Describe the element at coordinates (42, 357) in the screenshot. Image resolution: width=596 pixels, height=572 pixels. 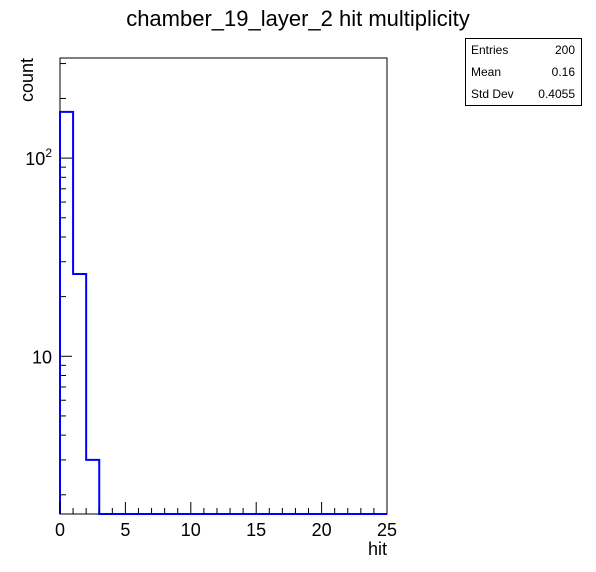
I see `y-tick-label: 10` at that location.